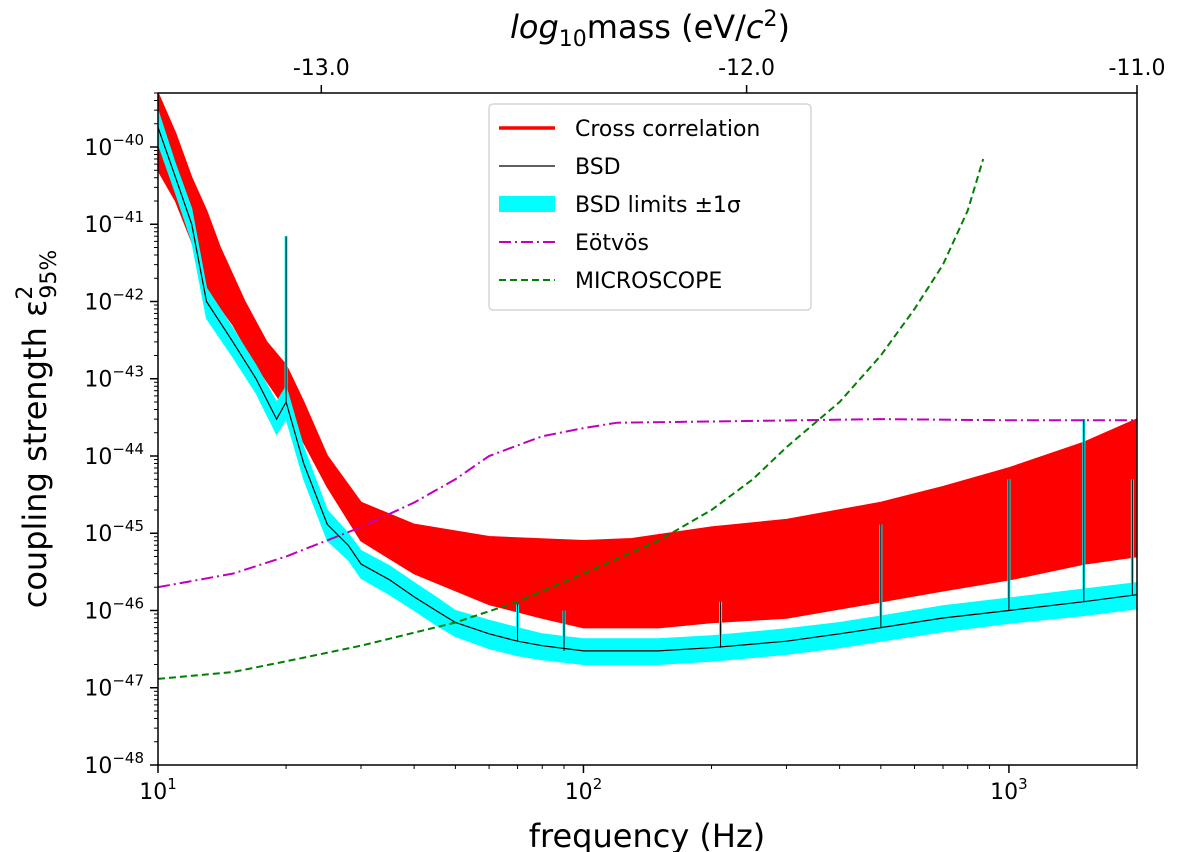 The image size is (1179, 852). What do you see at coordinates (598, 167) in the screenshot?
I see `legend-label-1: BSD` at bounding box center [598, 167].